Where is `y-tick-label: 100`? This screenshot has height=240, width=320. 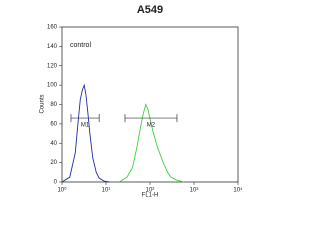
y-tick-label: 100 is located at coordinates (52, 86).